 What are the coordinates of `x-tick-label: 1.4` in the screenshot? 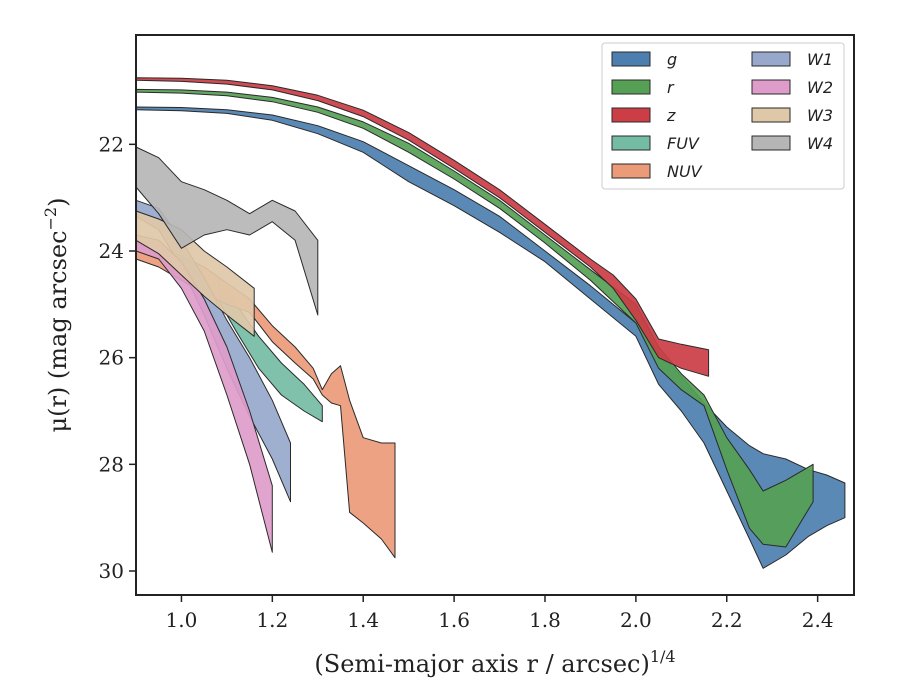 It's located at (363, 620).